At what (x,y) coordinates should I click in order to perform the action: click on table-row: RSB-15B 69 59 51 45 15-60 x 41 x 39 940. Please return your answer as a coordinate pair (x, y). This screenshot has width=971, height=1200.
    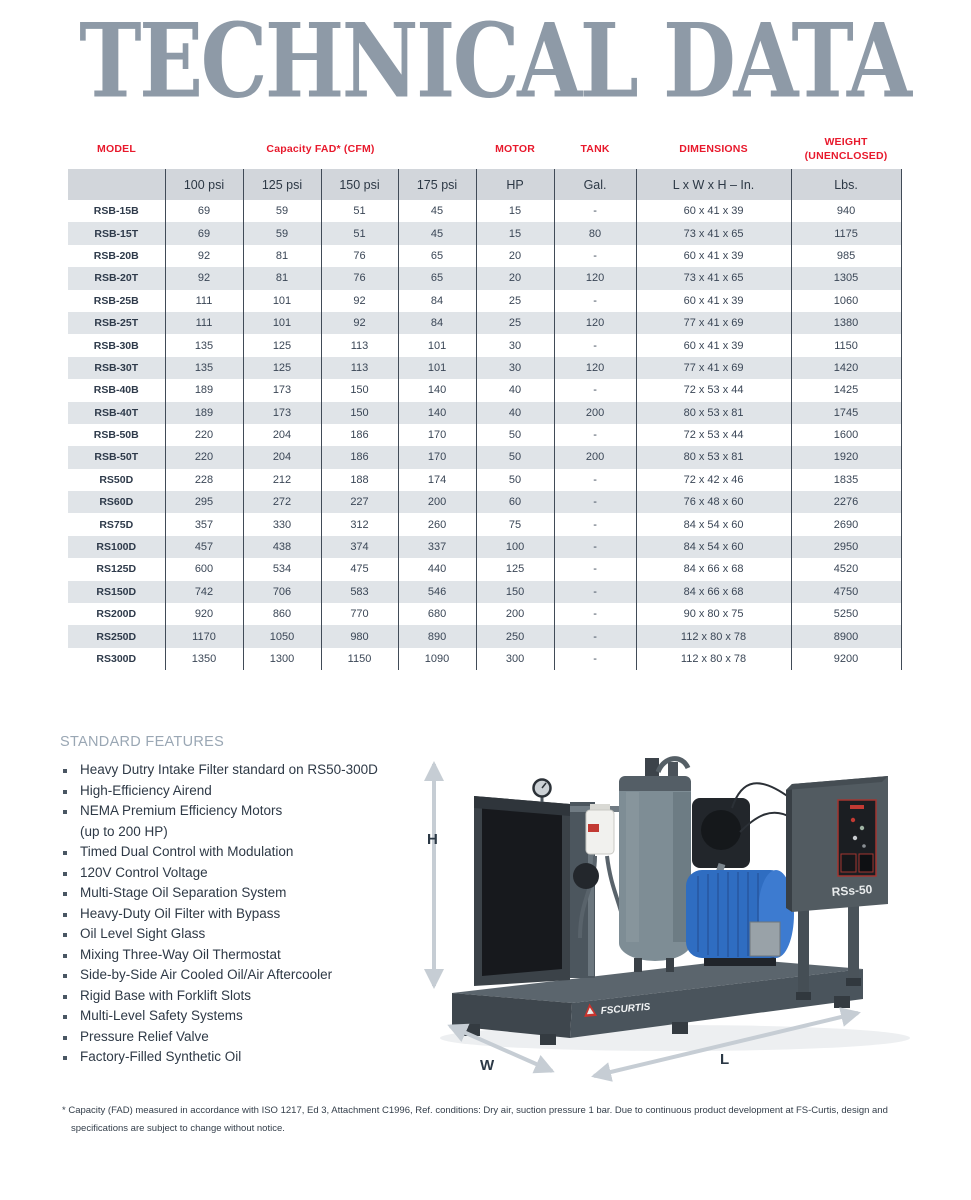
    Looking at the image, I should click on (485, 211).